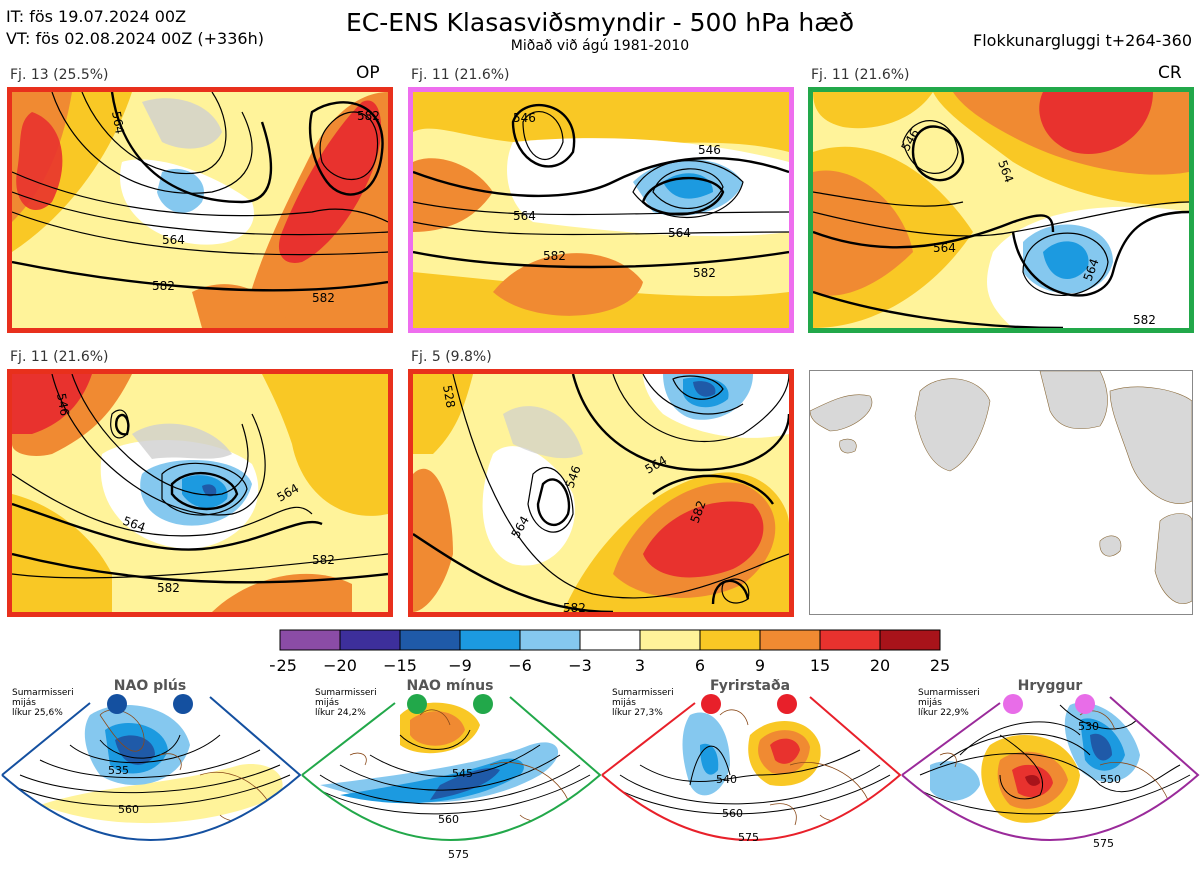 This screenshot has width=1200, height=871. What do you see at coordinates (880, 665) in the screenshot?
I see `colorbar-tick: 20` at bounding box center [880, 665].